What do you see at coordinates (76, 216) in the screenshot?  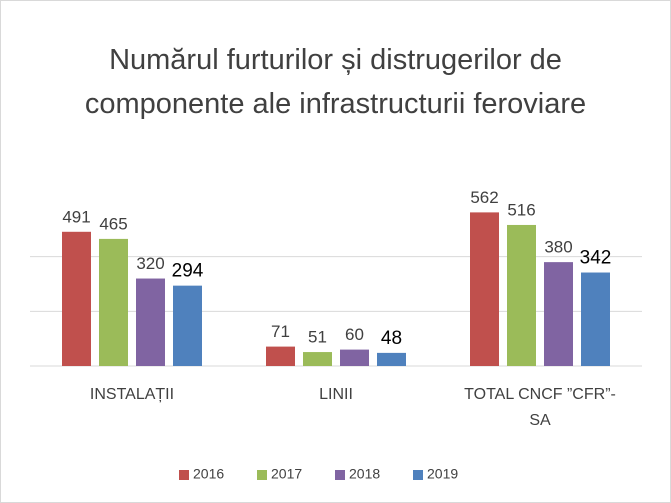 I see `value-label: 491` at bounding box center [76, 216].